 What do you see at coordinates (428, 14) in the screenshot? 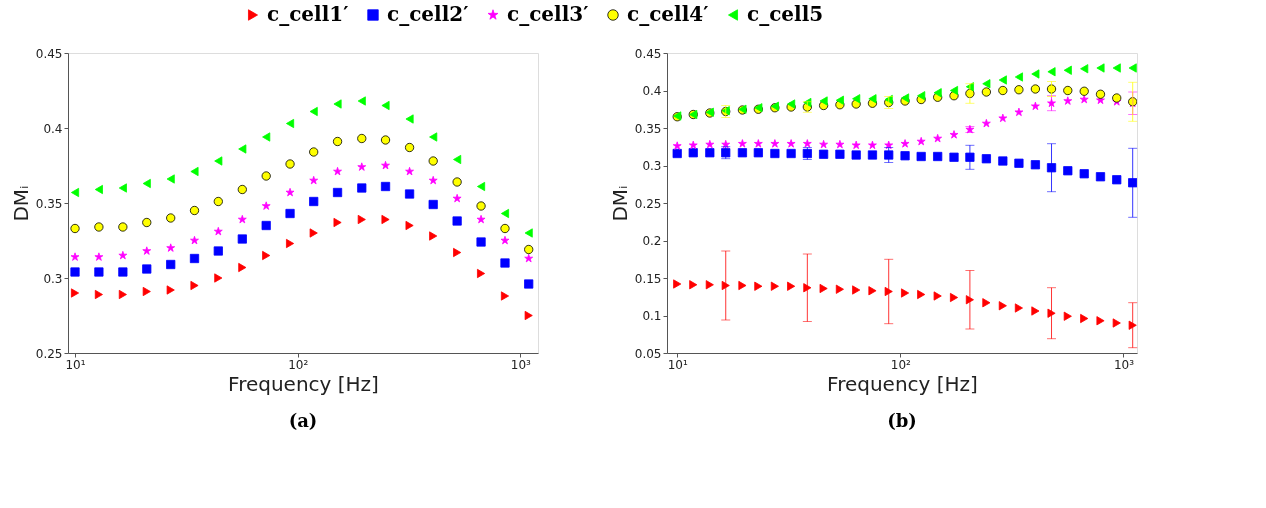
I see `legend-label: c_cell2′` at bounding box center [428, 14].